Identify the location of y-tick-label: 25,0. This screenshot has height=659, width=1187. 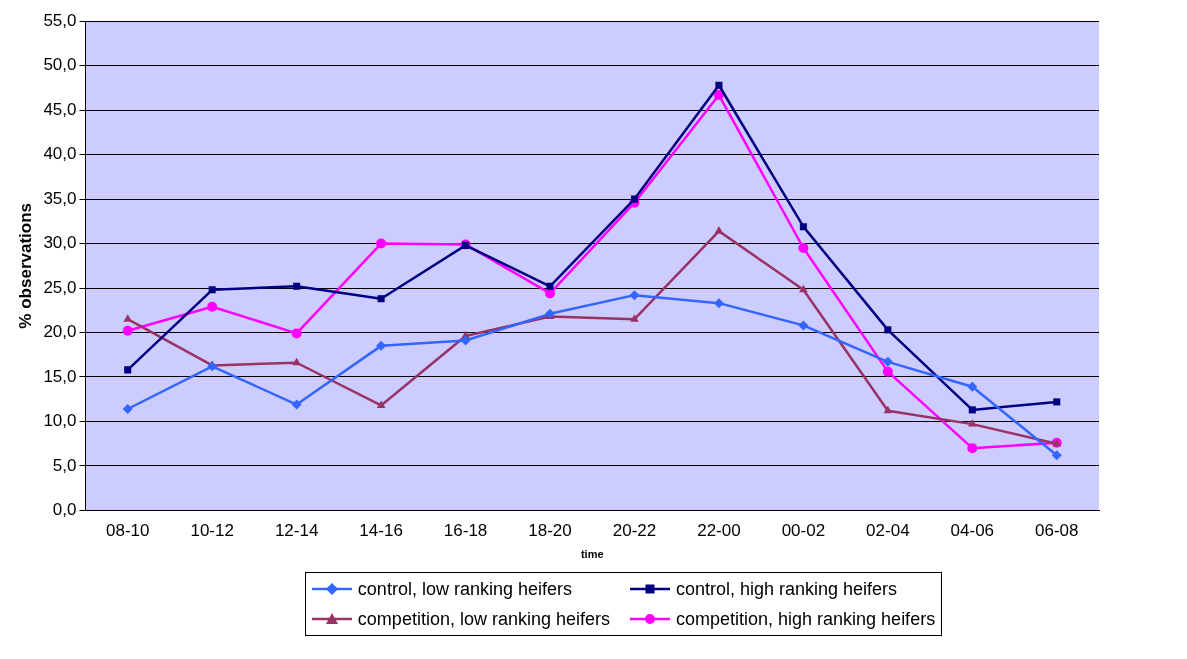
(60, 287).